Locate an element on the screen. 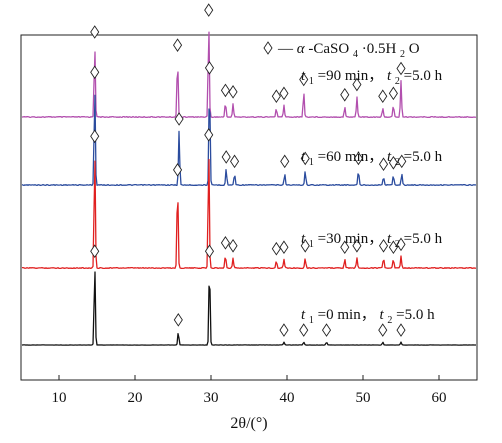  series-label-0-t1: t is located at coordinates (303, 315).